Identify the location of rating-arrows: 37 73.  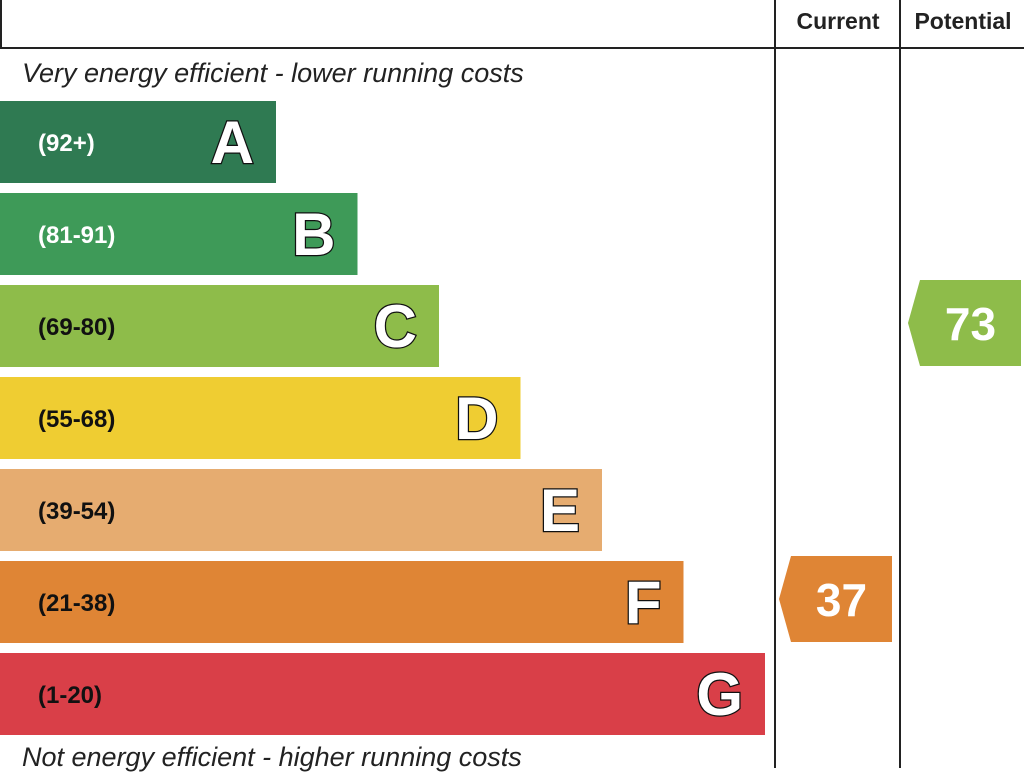
(900, 461).